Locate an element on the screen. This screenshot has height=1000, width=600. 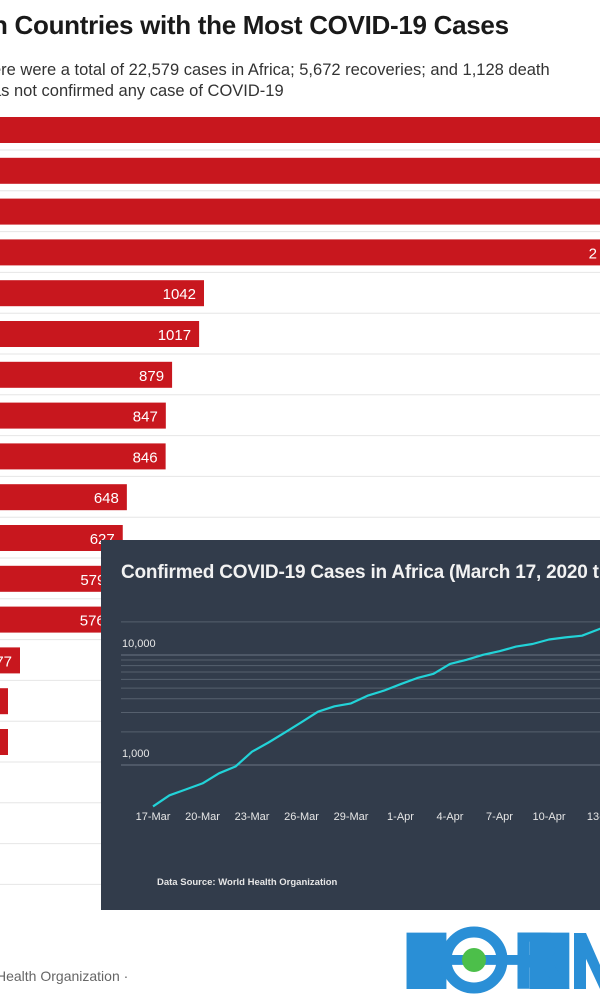
bar-value-label: 579 is located at coordinates (92, 580).